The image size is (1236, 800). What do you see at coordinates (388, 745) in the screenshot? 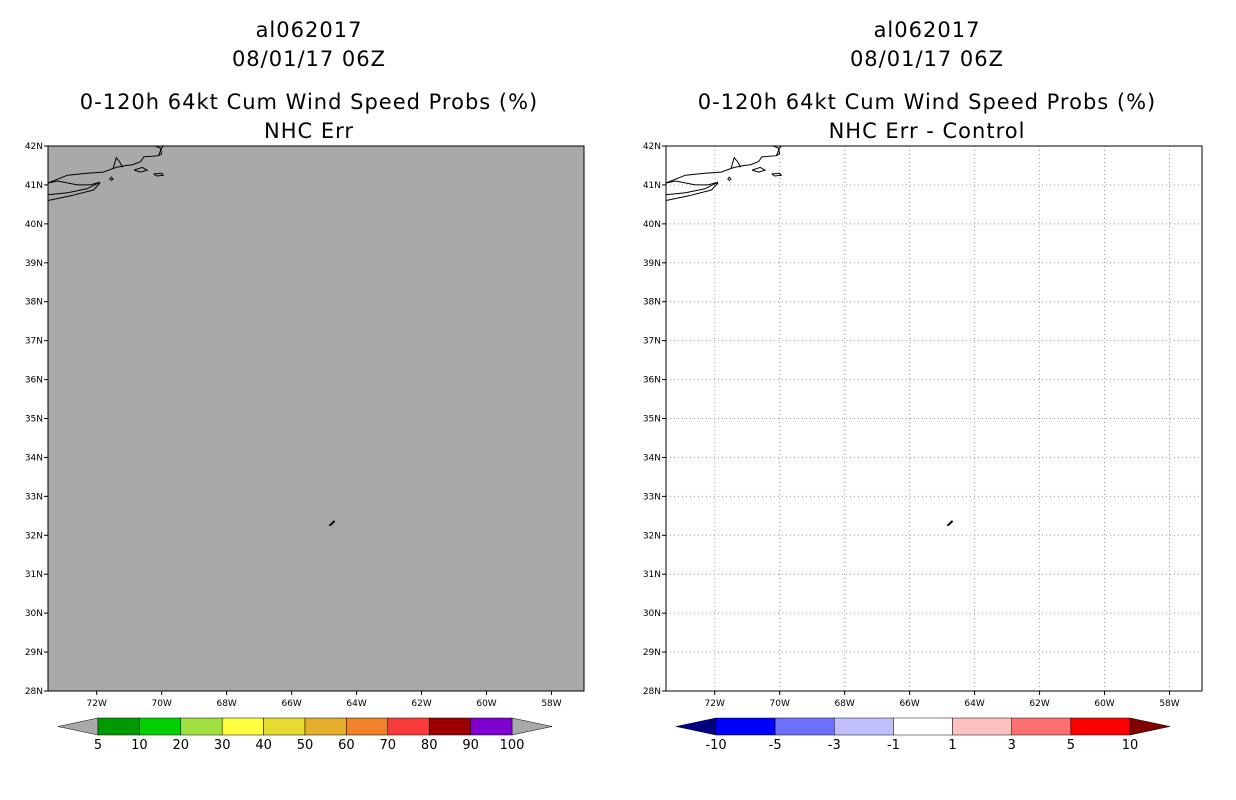
I see `colorbar-label: 70` at bounding box center [388, 745].